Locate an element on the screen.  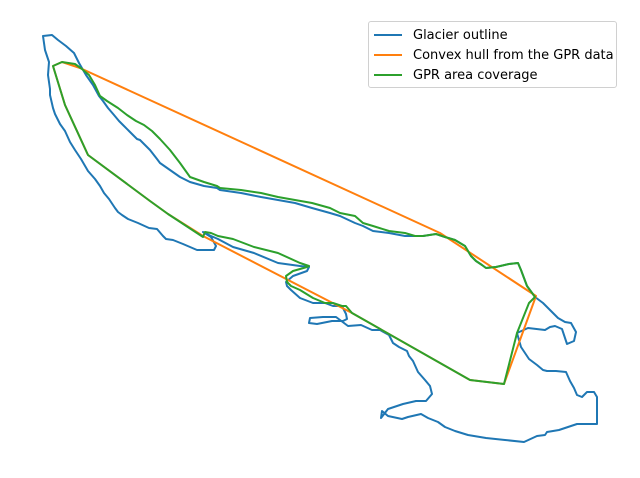
legend-item-glacier-outline: Glacier outline is located at coordinates (441, 35).